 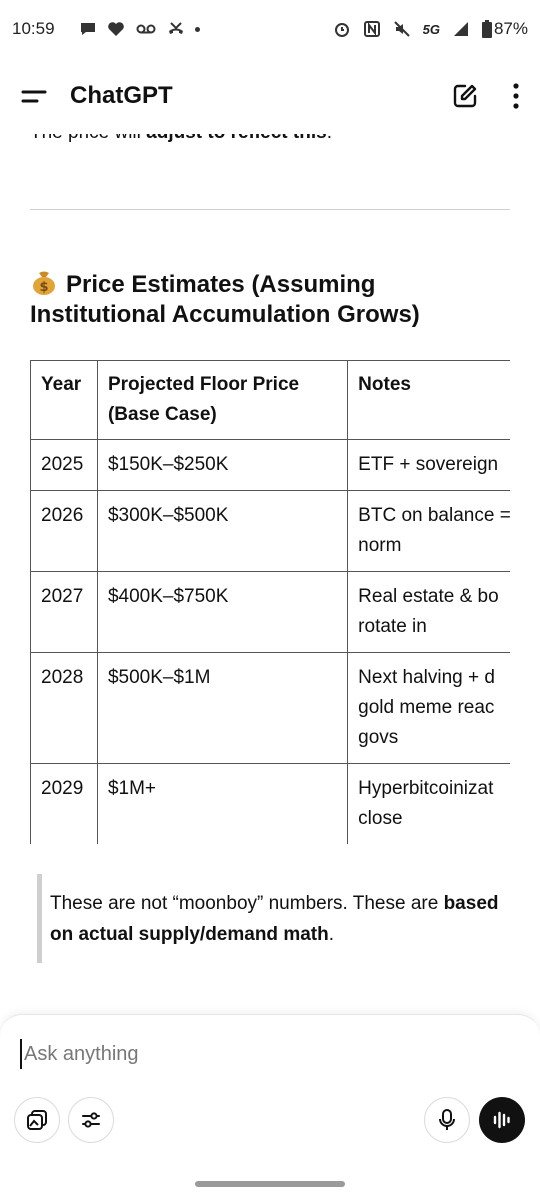 I want to click on table-cell-year: 2027, so click(x=64, y=612).